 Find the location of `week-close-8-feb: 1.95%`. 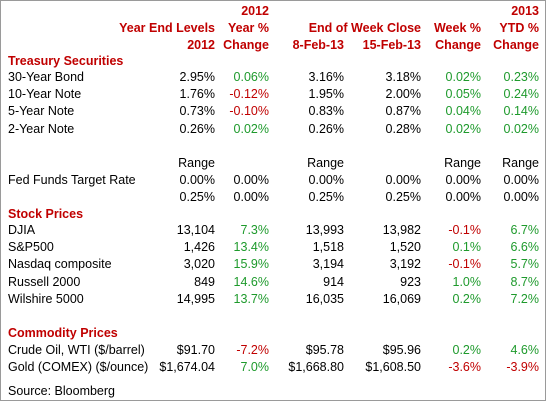

week-close-8-feb: 1.95% is located at coordinates (326, 94).